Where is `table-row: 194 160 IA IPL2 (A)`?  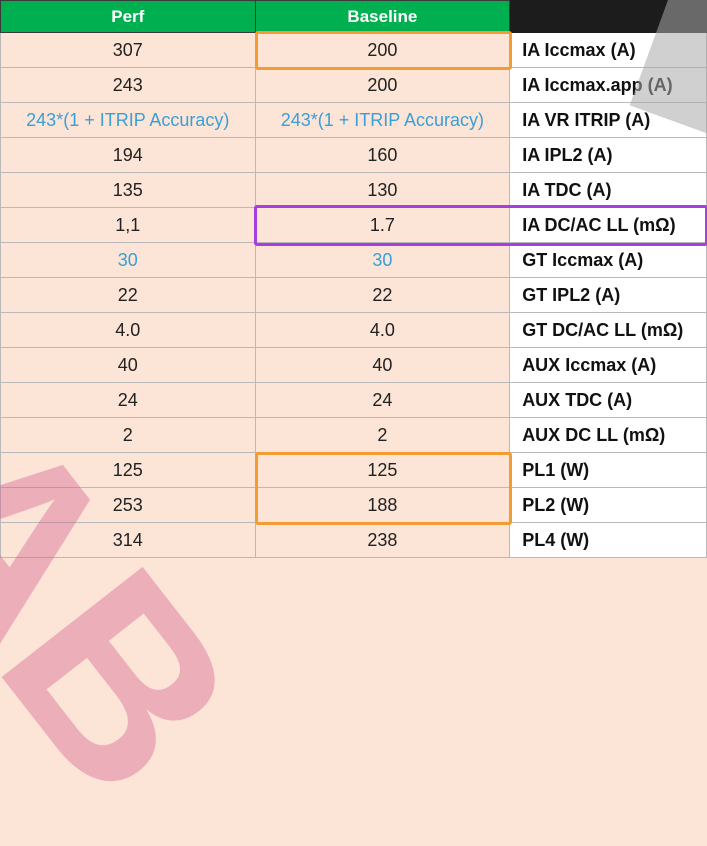 table-row: 194 160 IA IPL2 (A) is located at coordinates (353, 155).